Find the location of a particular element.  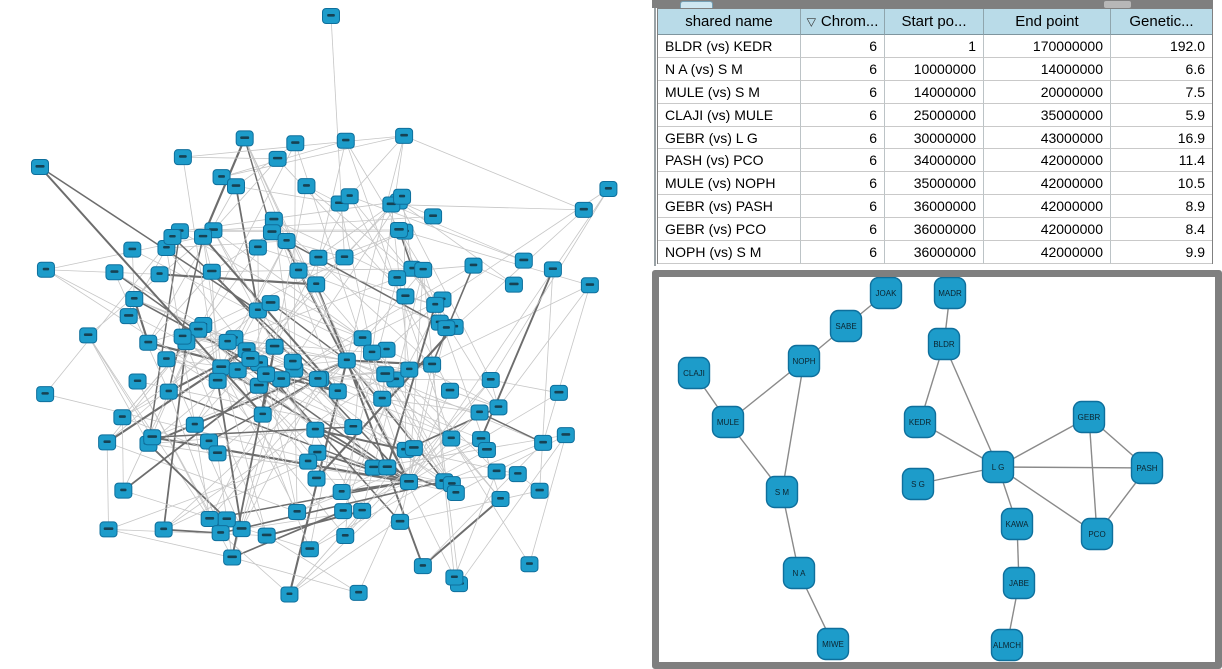

table-row: N A (vs) S M 6 10000000 14000000 6.6 is located at coordinates (935, 69).